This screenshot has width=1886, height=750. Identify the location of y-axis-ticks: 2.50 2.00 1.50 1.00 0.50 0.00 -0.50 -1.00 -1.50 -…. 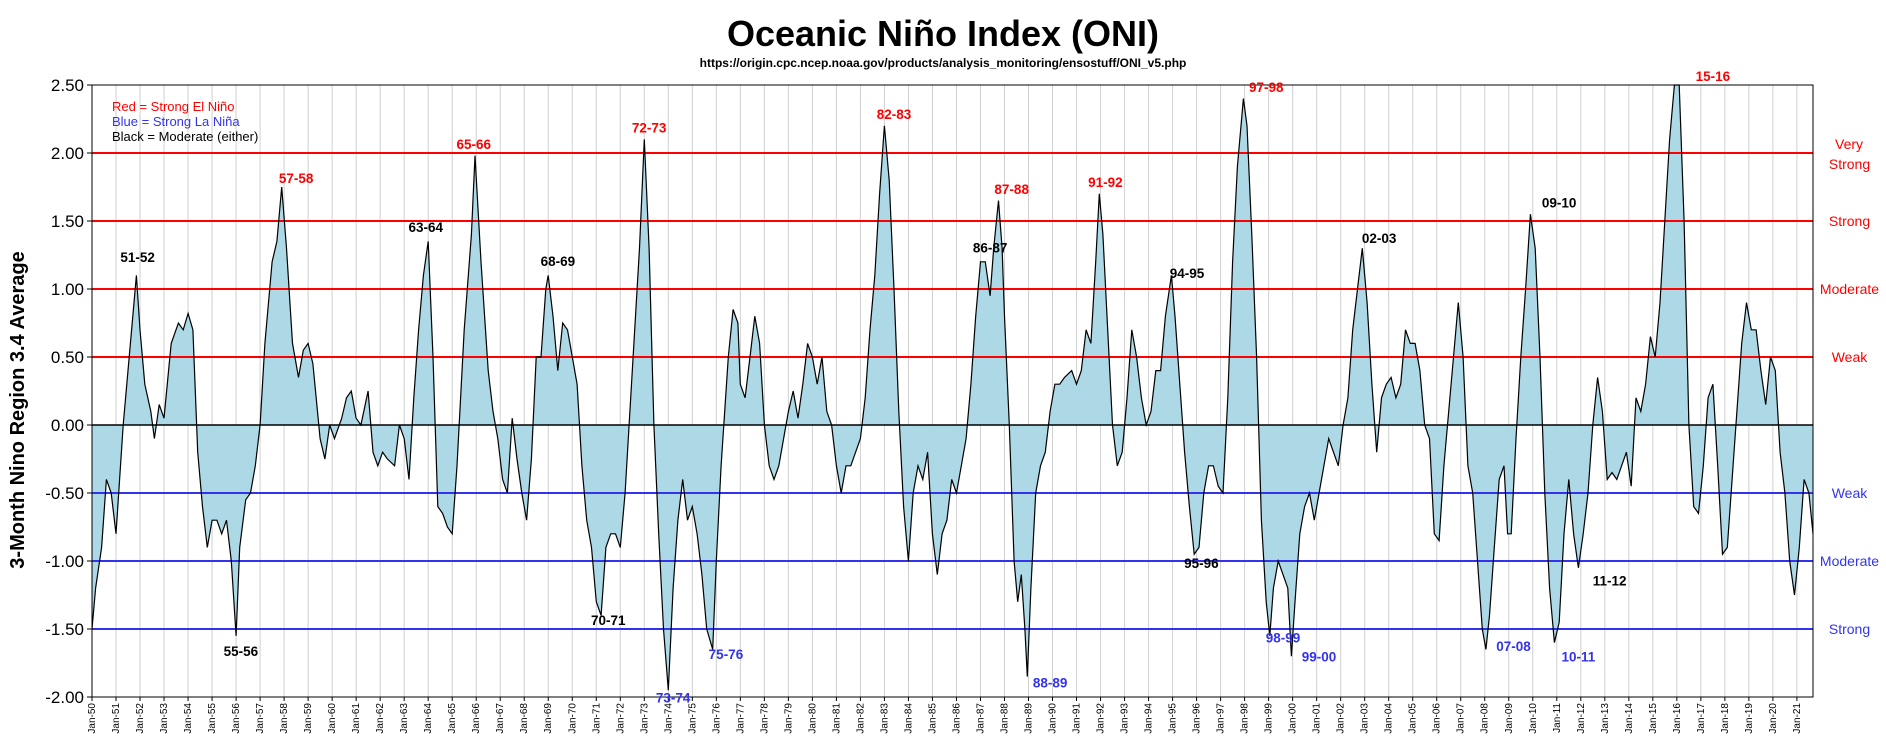
(68, 391).